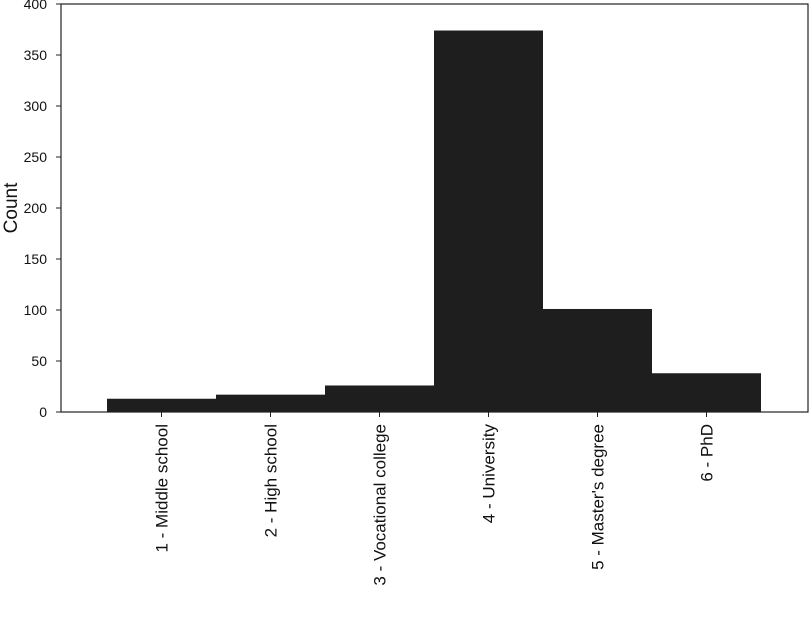  Describe the element at coordinates (36, 157) in the screenshot. I see `y-tick-label-5: 250` at that location.